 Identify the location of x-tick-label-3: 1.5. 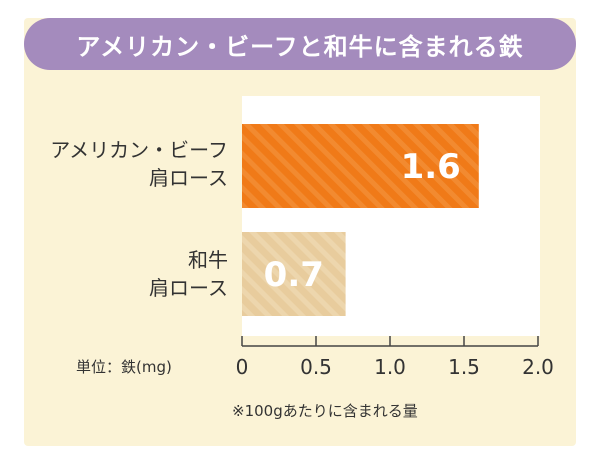
(464, 367).